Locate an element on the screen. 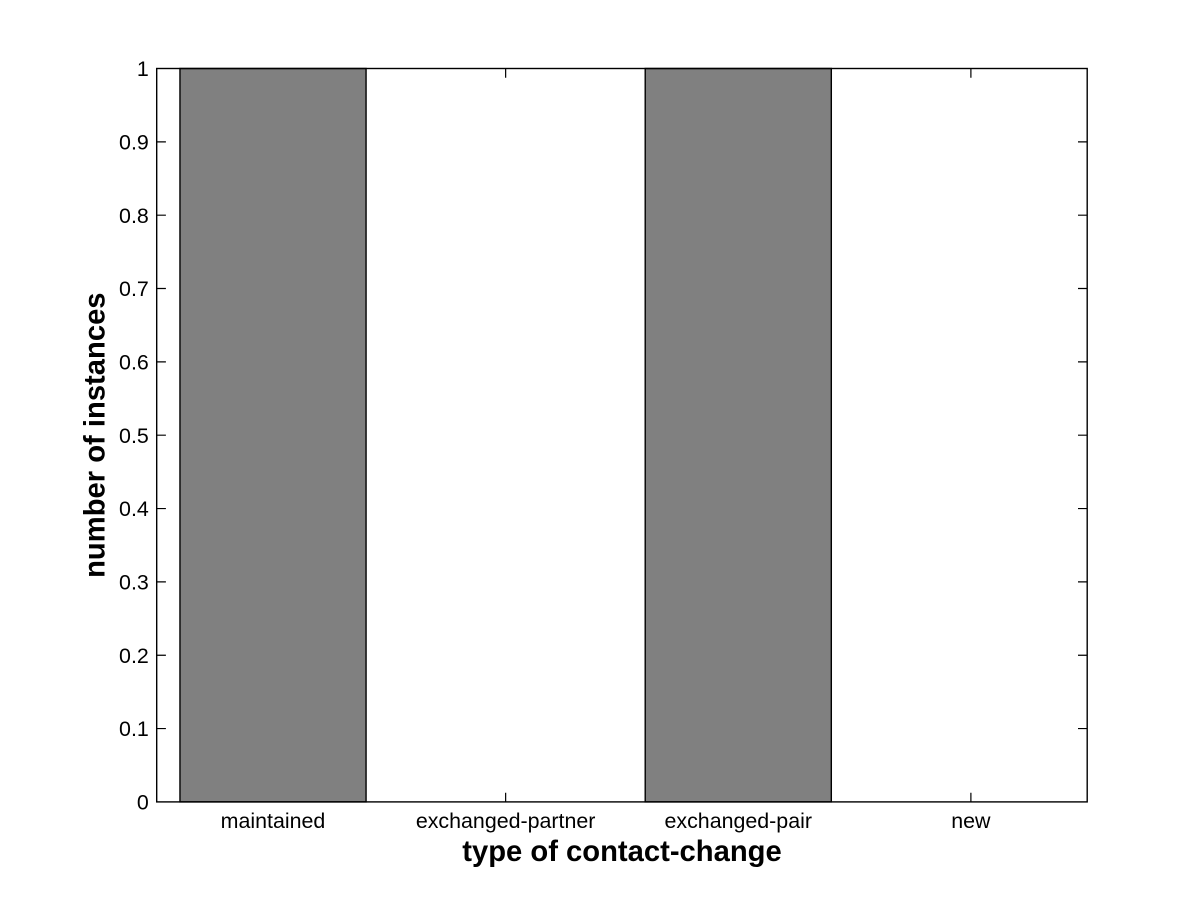 The width and height of the screenshot is (1201, 901). svg-text: 0.7 is located at coordinates (134, 289).